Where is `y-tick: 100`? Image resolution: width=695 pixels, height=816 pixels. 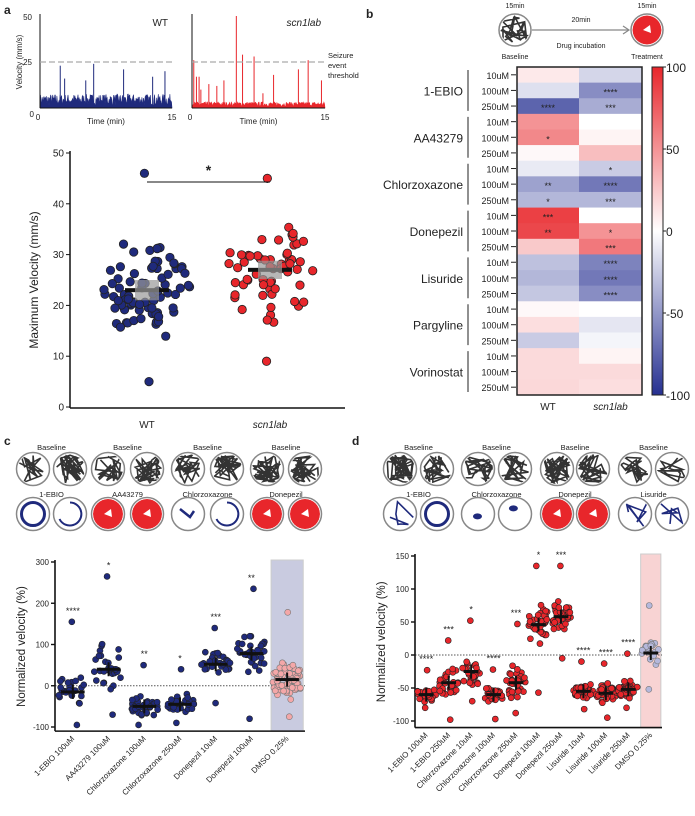 y-tick: 100 is located at coordinates (43, 645).